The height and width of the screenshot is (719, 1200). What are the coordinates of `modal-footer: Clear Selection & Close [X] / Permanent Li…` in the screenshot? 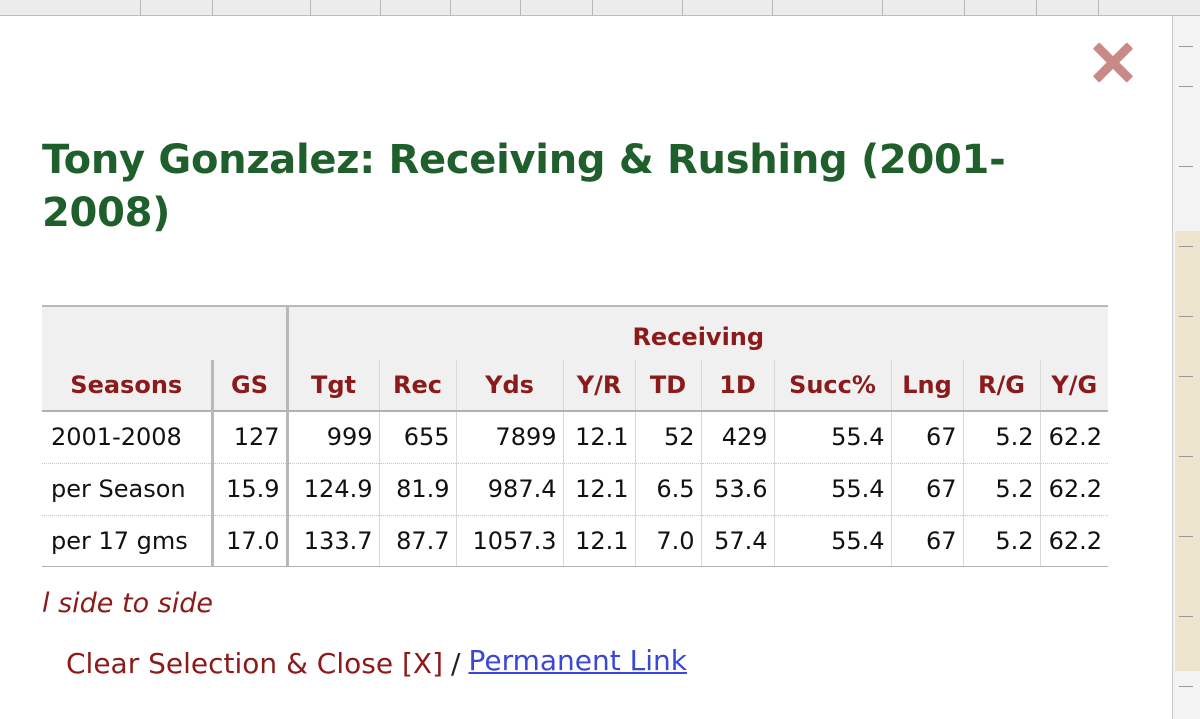 It's located at (376, 662).